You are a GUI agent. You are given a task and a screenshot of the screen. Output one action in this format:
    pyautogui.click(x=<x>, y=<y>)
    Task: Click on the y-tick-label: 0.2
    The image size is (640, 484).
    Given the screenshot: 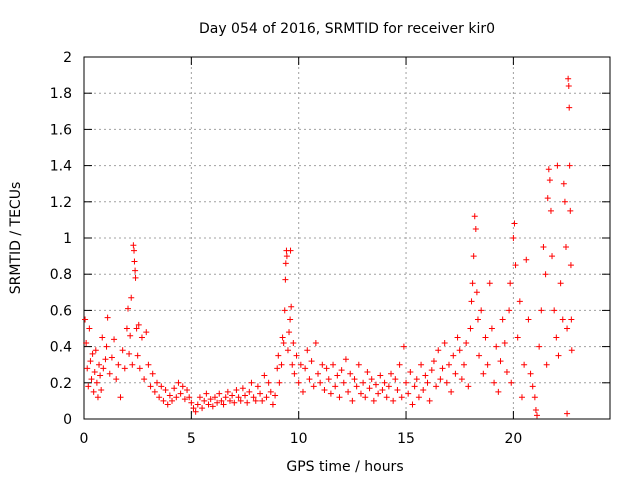 What is the action you would take?
    pyautogui.click(x=61, y=384)
    